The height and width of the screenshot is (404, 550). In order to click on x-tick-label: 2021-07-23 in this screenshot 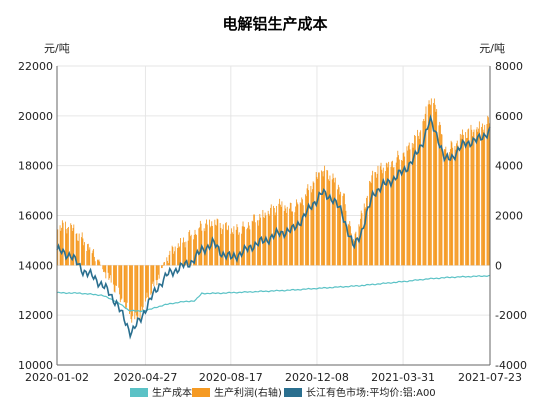, I will do `click(490, 377)`.